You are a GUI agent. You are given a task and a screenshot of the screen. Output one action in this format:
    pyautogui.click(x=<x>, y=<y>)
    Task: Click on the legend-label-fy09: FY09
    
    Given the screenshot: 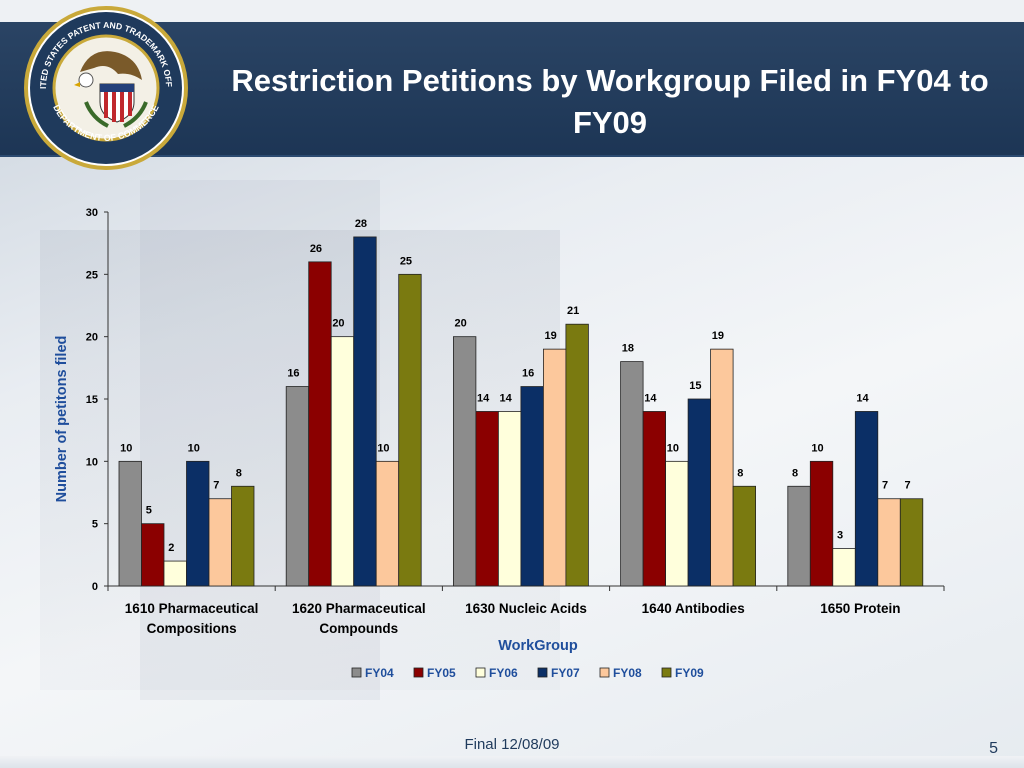 What is the action you would take?
    pyautogui.click(x=689, y=673)
    